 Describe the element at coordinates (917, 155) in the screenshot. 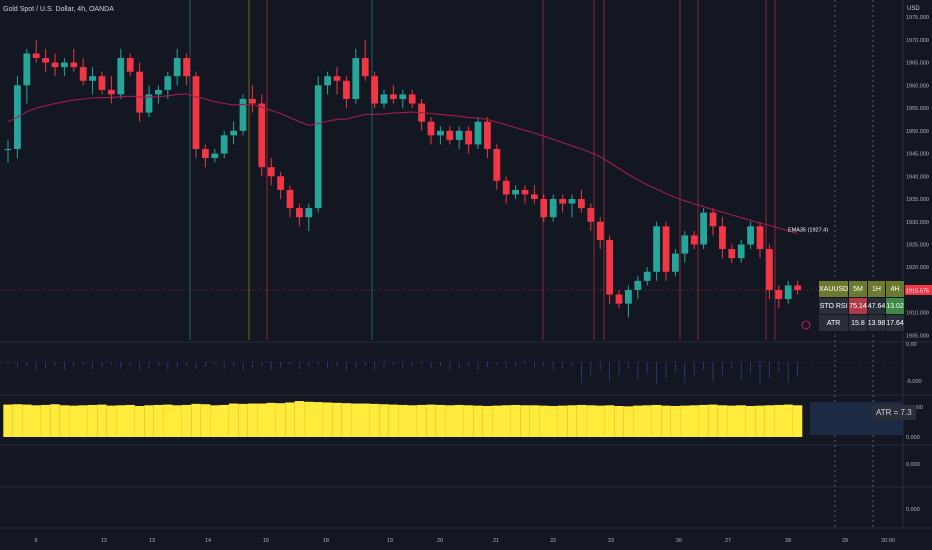

I see `price-tick-label: 1945.000` at that location.